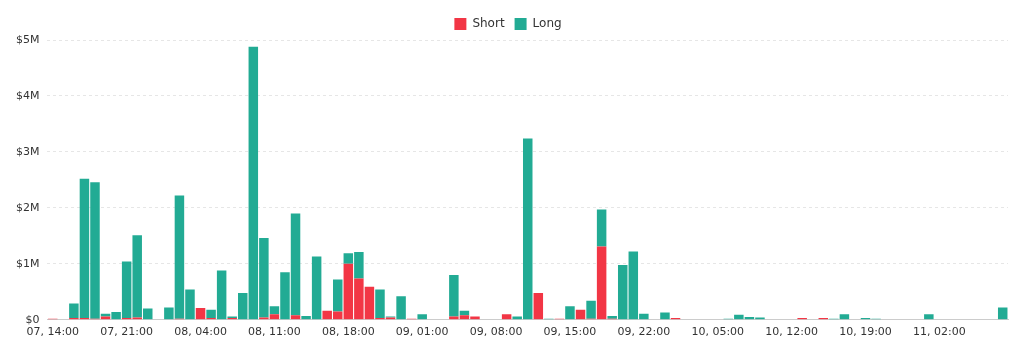 The width and height of the screenshot is (1024, 353). What do you see at coordinates (570, 332) in the screenshot?
I see `x-tick-label: 09, 15:00` at bounding box center [570, 332].